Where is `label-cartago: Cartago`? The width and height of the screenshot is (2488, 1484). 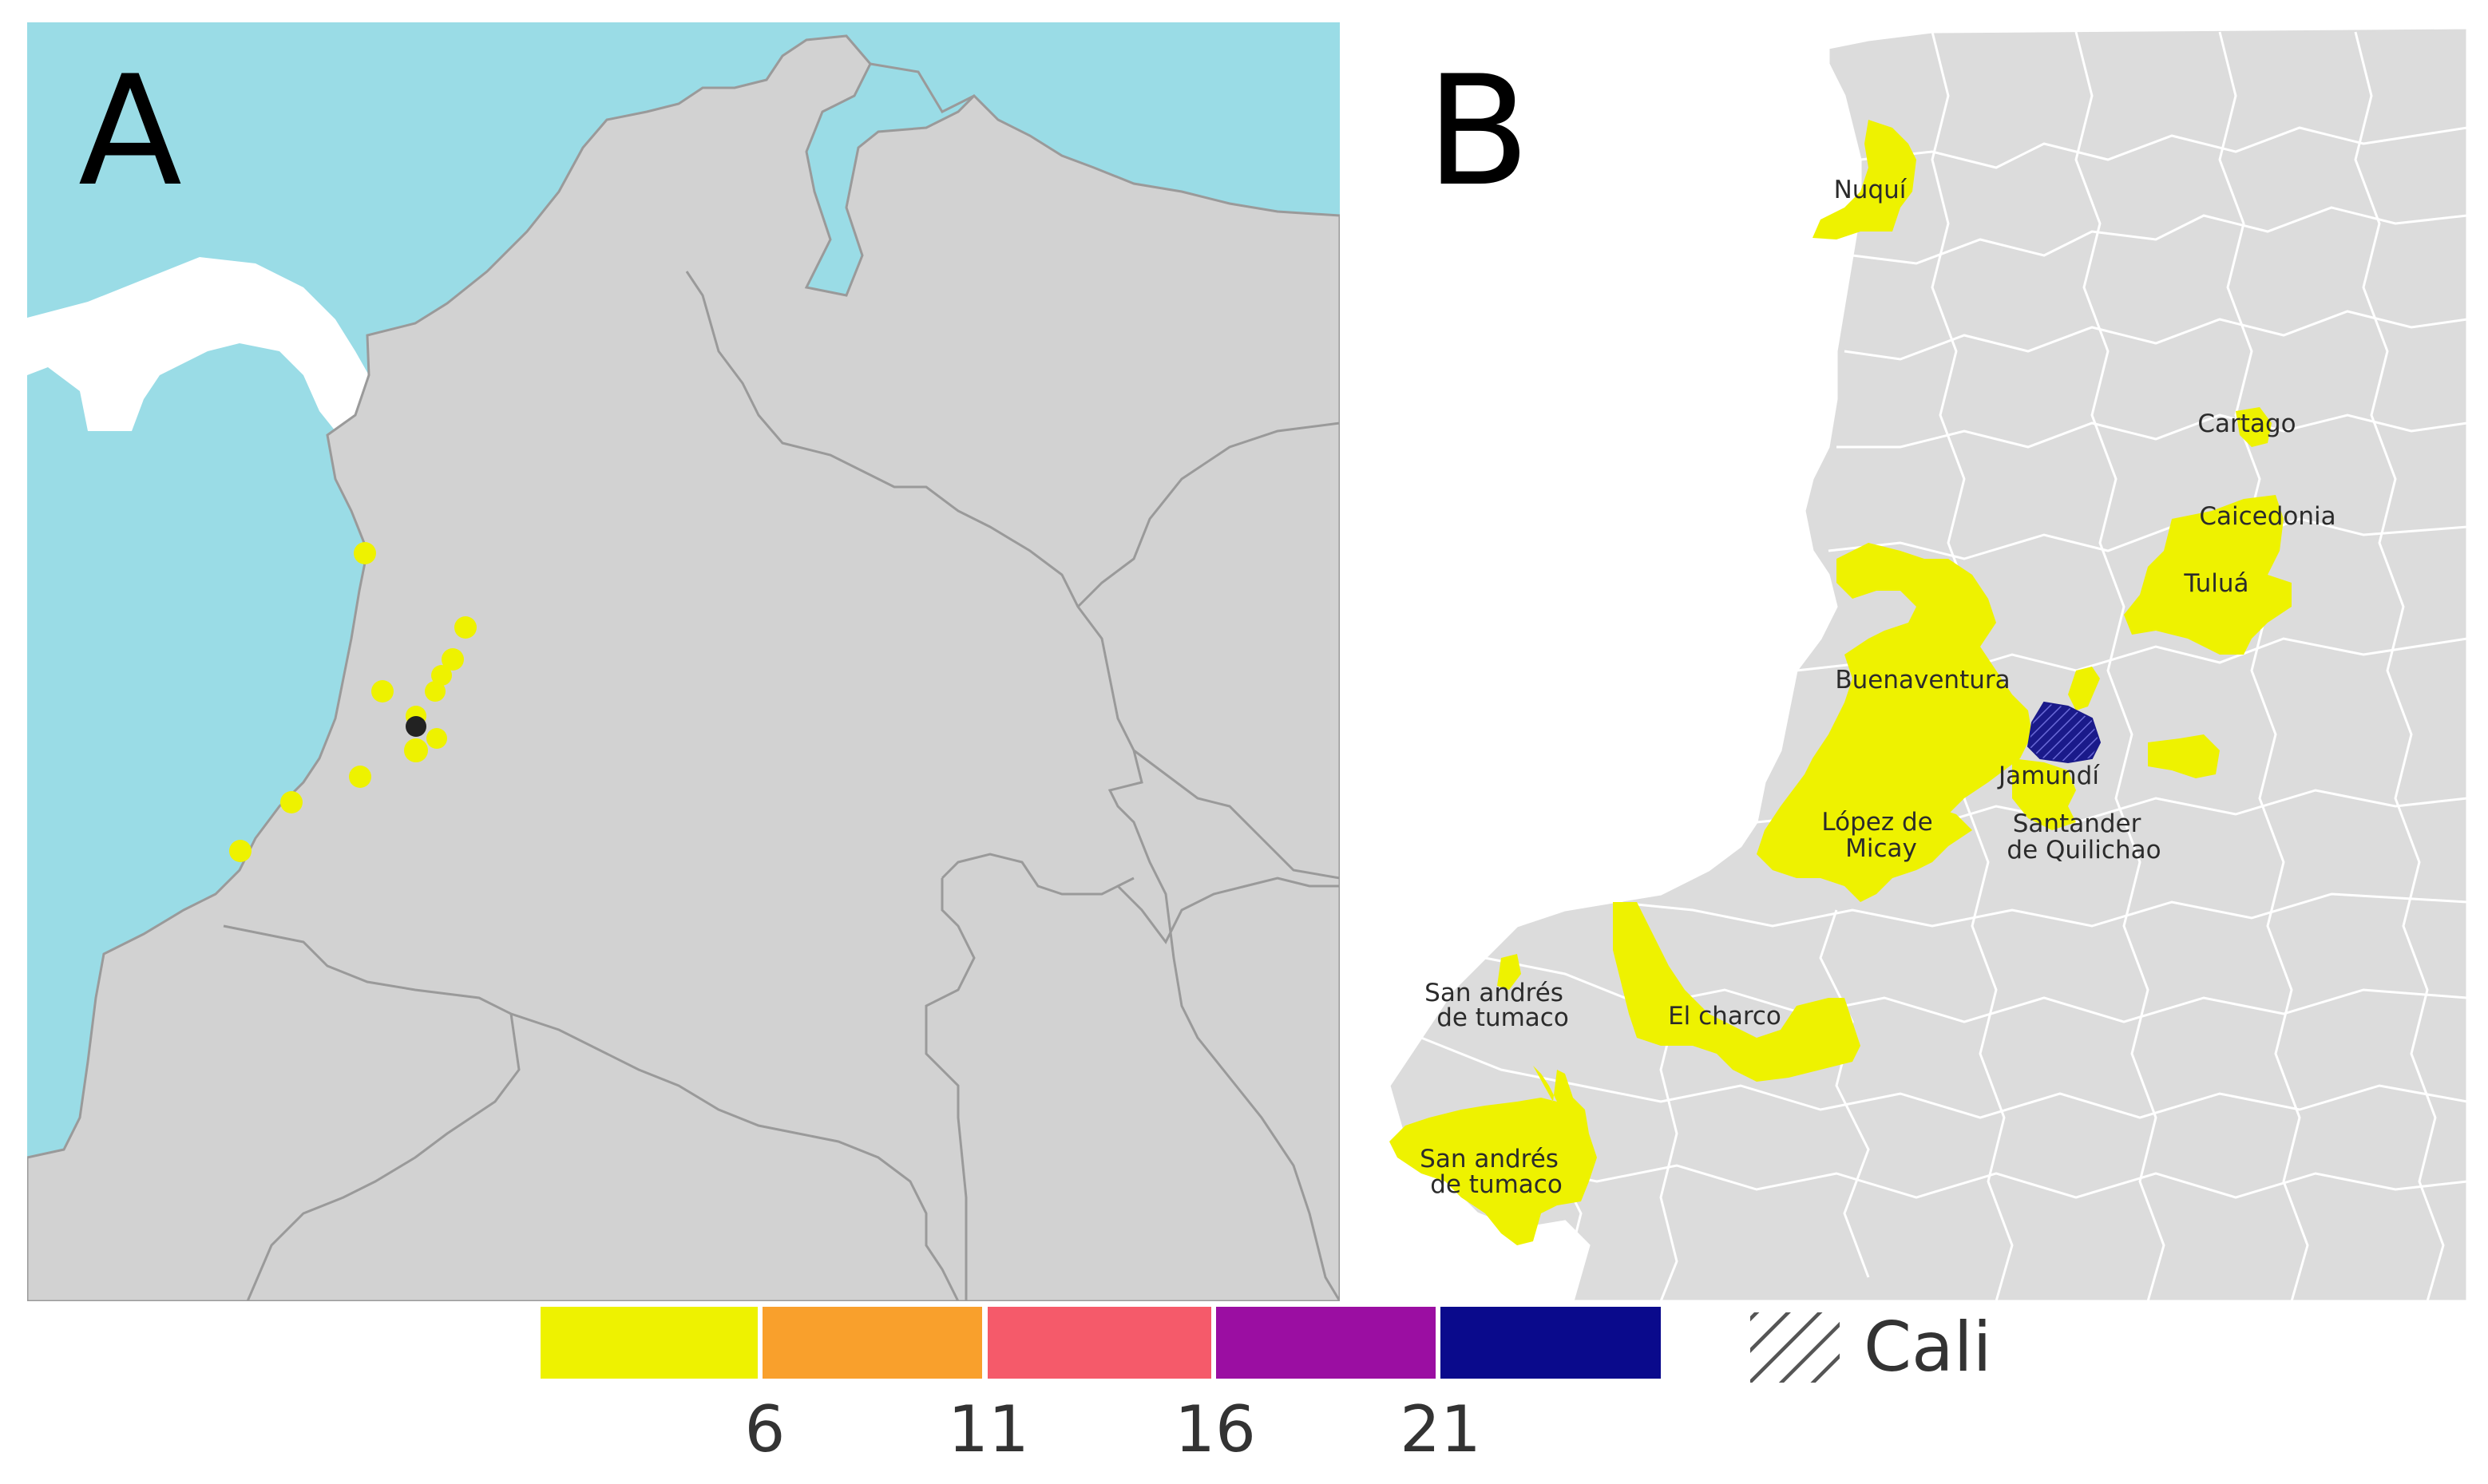 label-cartago: Cartago is located at coordinates (2246, 424).